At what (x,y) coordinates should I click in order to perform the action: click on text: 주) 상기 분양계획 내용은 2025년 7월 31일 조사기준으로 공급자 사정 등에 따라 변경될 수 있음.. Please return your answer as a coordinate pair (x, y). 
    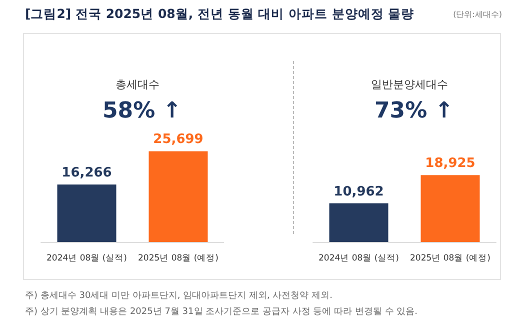
    Looking at the image, I should click on (221, 312).